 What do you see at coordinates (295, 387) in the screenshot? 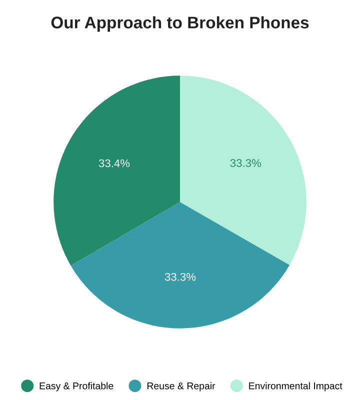
I see `legend-label: Environmental Impact` at bounding box center [295, 387].